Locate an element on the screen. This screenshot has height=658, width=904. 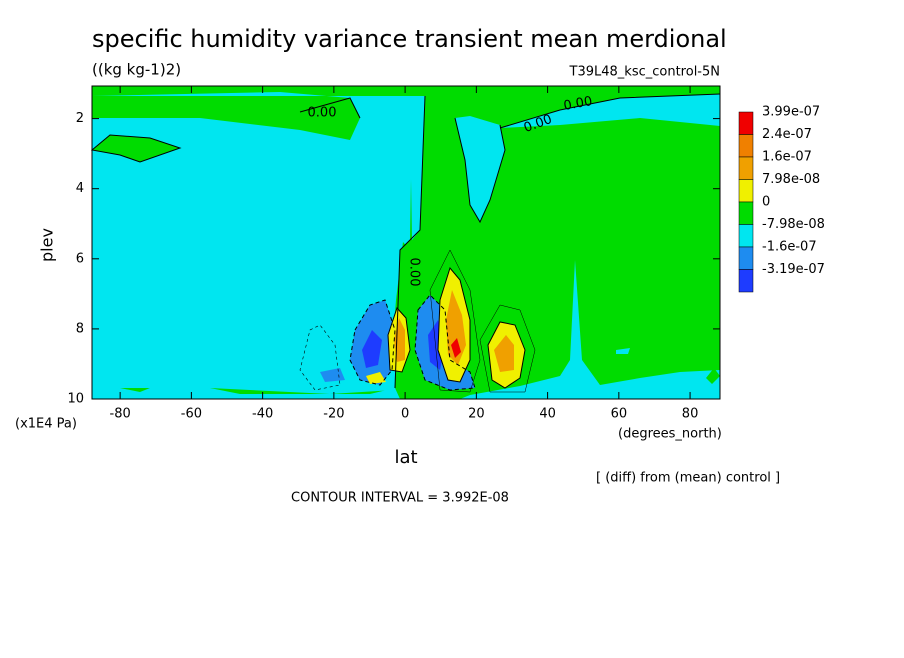
run-label: T39L48_ksc_control-5N is located at coordinates (644, 72).